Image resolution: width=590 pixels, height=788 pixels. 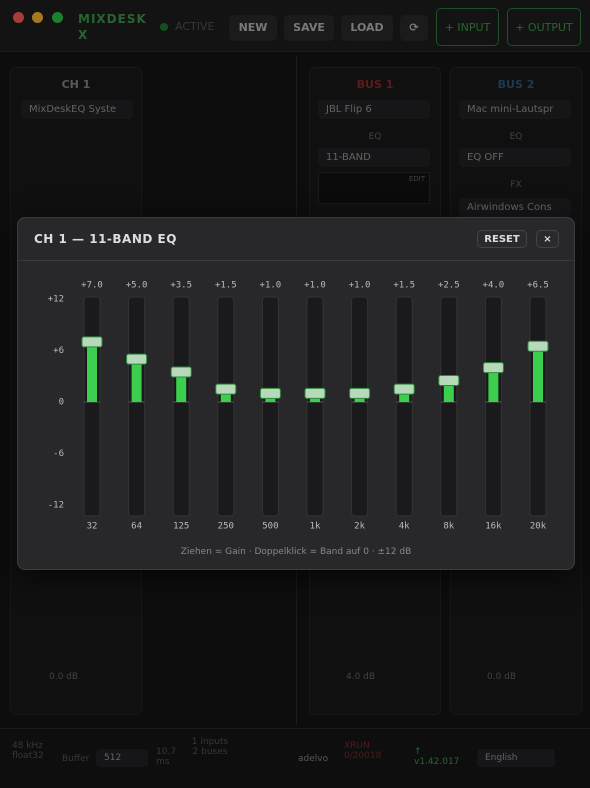 I want to click on io: 1 inputs 2 buses, so click(x=210, y=747).